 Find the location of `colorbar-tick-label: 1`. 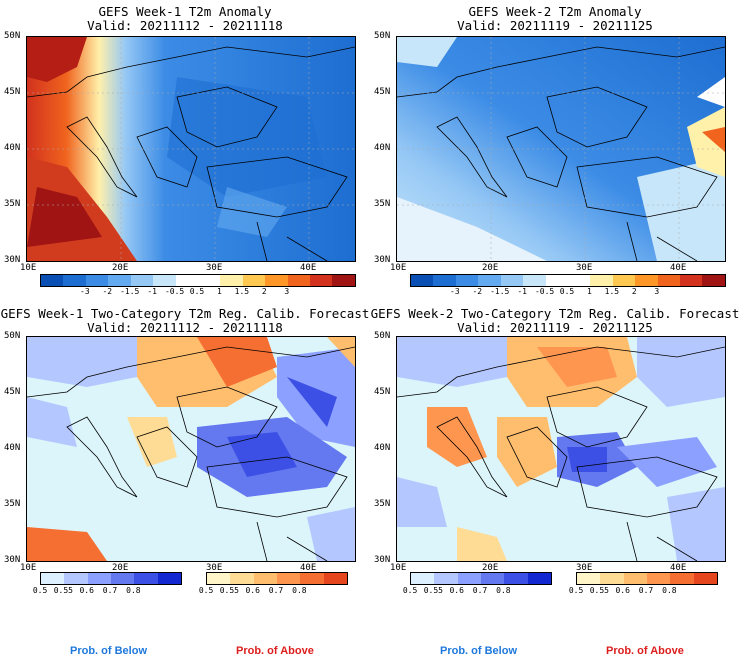

colorbar-tick-label: 1 is located at coordinates (589, 291).